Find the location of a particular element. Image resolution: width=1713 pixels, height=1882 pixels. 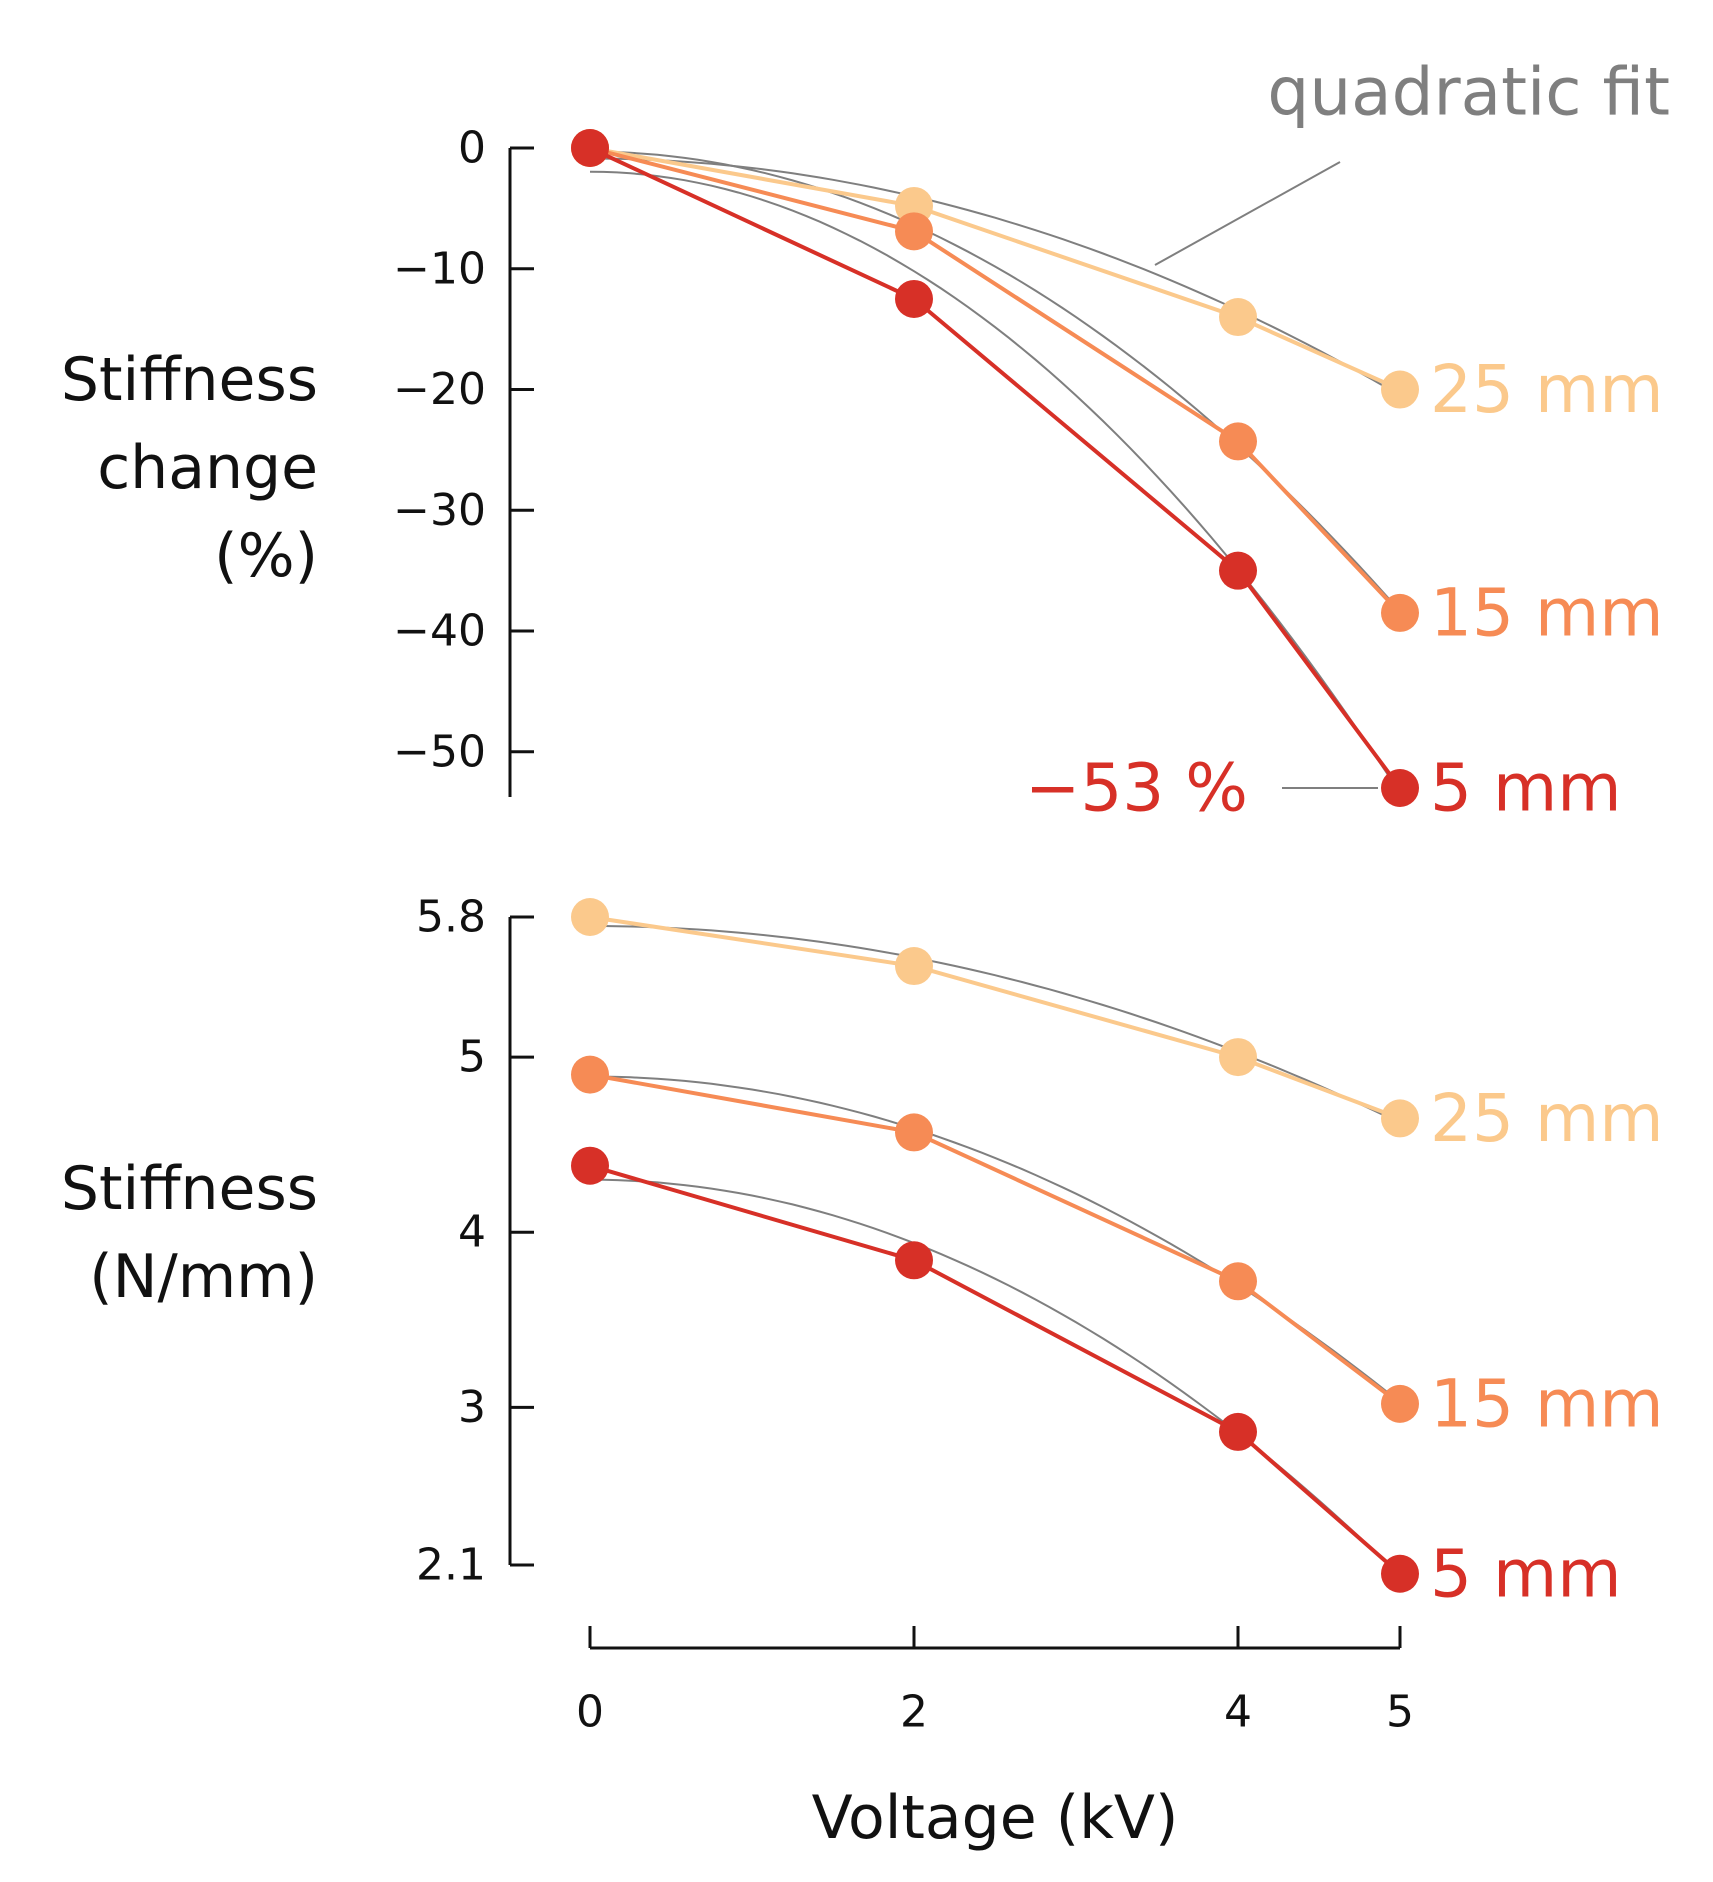

min-change-annotation: −53 % is located at coordinates (1136, 788).